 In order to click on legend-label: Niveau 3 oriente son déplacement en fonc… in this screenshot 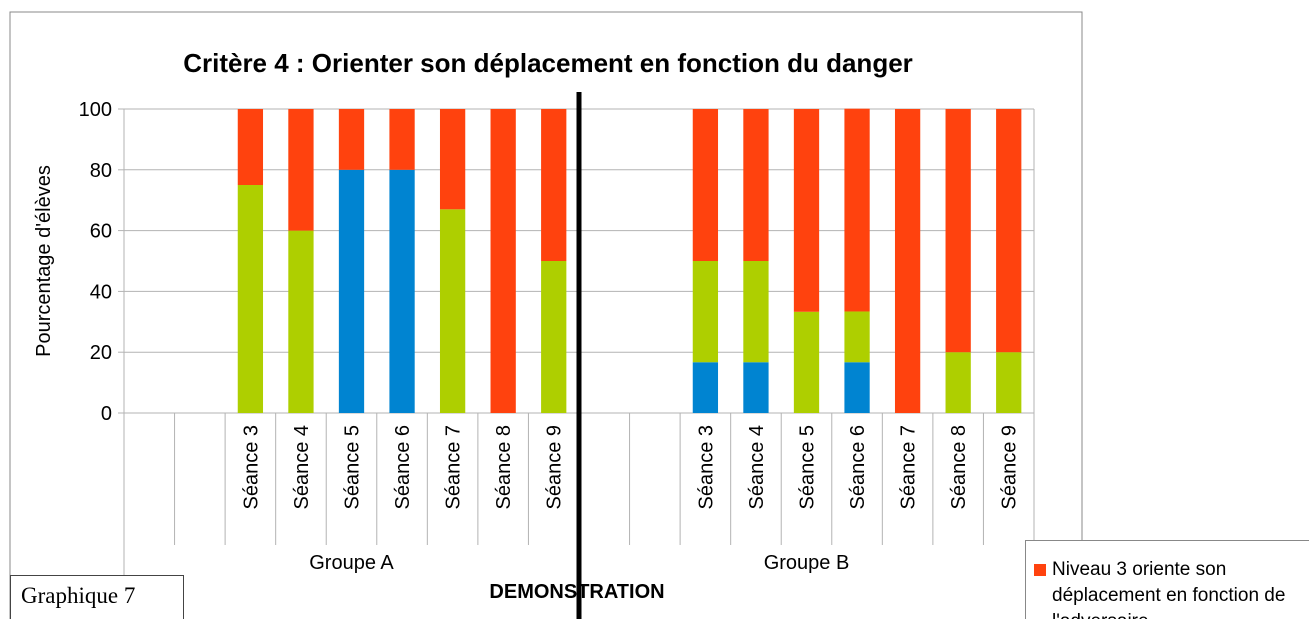, I will do `click(1169, 589)`.